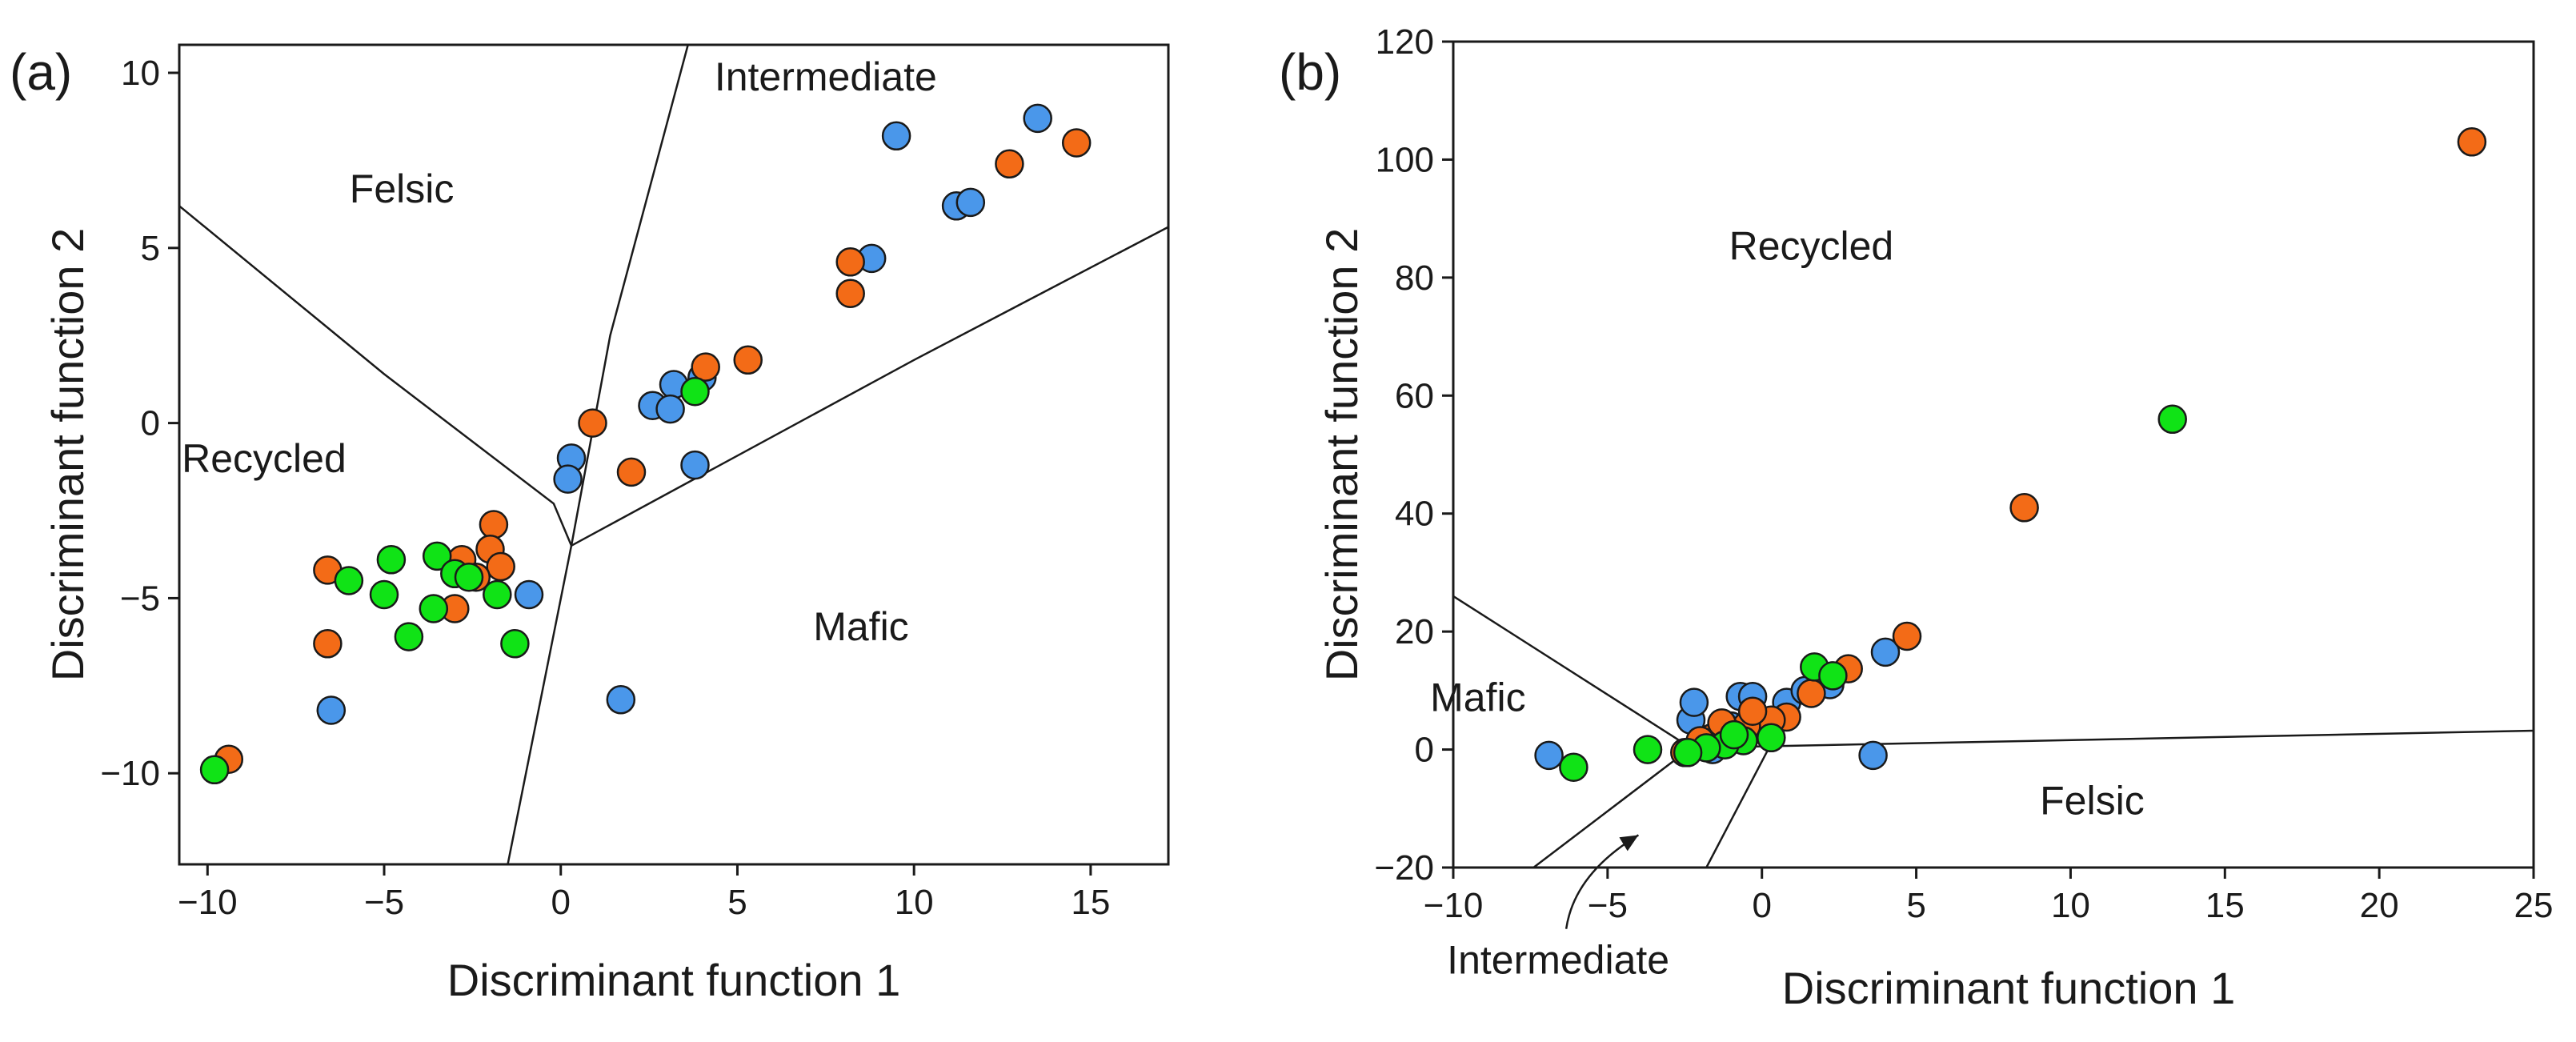 This screenshot has height=1042, width=2576. What do you see at coordinates (1414, 396) in the screenshot?
I see `y-tick-label: 60` at bounding box center [1414, 396].